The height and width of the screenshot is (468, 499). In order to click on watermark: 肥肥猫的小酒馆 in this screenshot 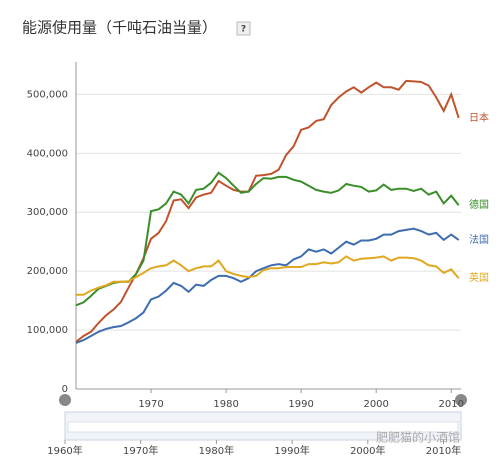, I will do `click(418, 437)`.